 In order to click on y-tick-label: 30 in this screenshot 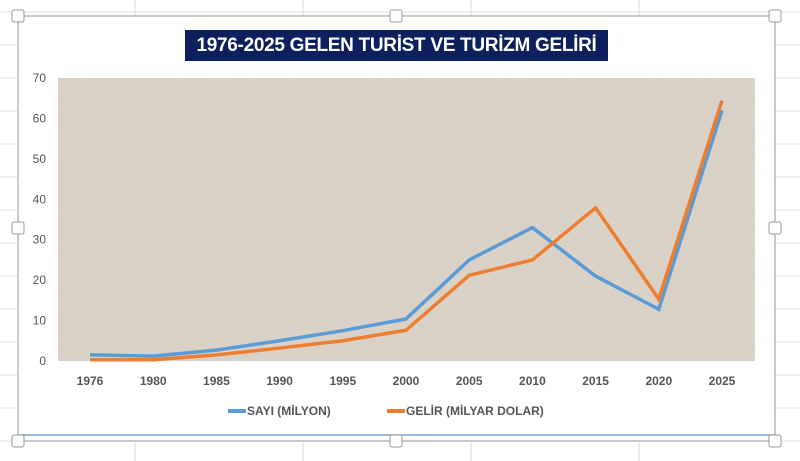, I will do `click(40, 240)`.